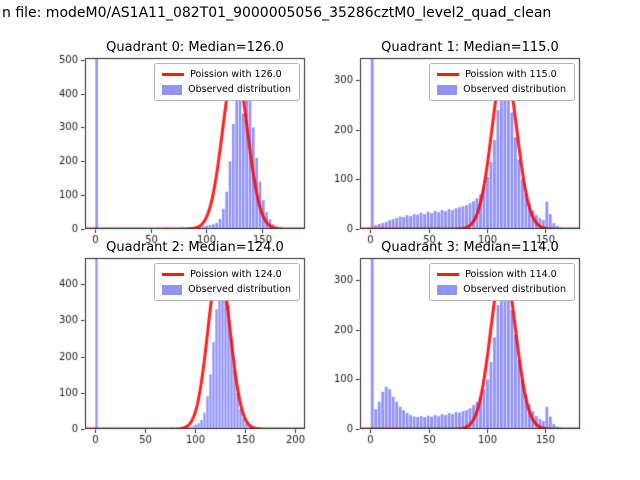 Image resolution: width=640 pixels, height=480 pixels. Describe the element at coordinates (236, 274) in the screenshot. I see `legend-label: Poission with 124.0` at that location.